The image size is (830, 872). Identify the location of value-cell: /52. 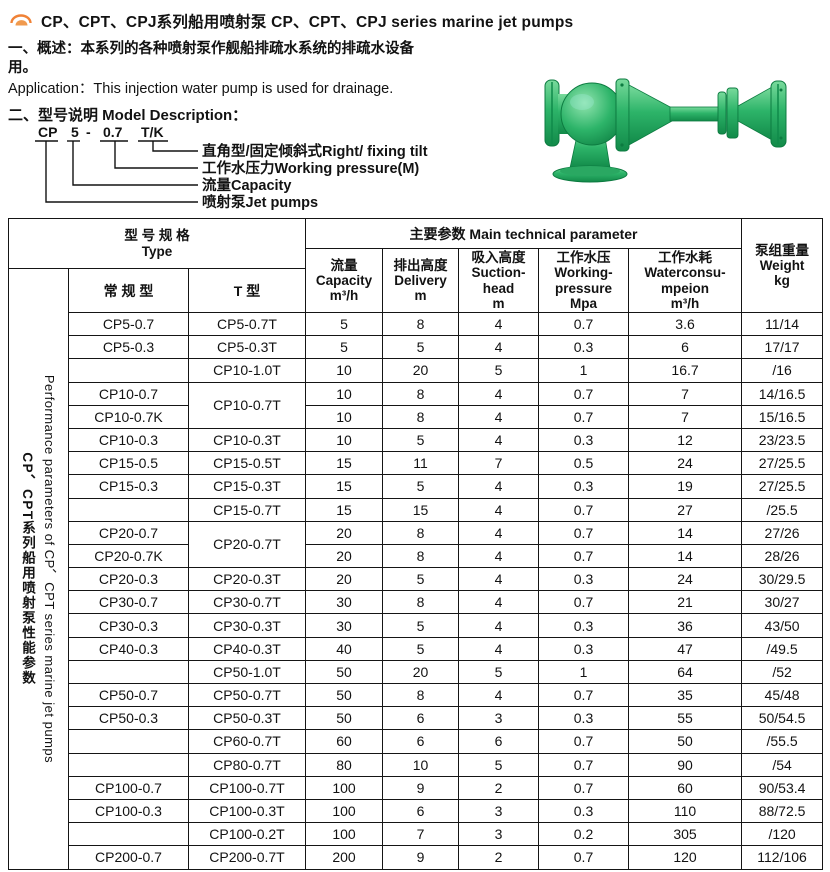
(782, 672).